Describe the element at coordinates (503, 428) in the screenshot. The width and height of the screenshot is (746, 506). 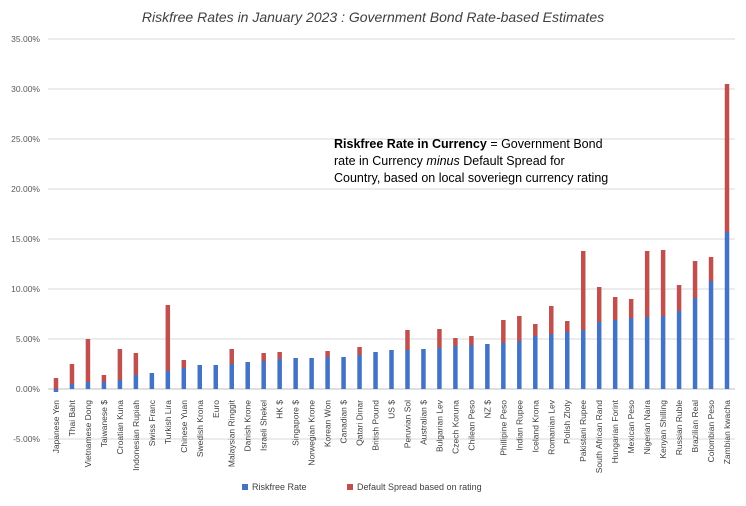
I see `x-category-label: Phillipine Peso` at that location.